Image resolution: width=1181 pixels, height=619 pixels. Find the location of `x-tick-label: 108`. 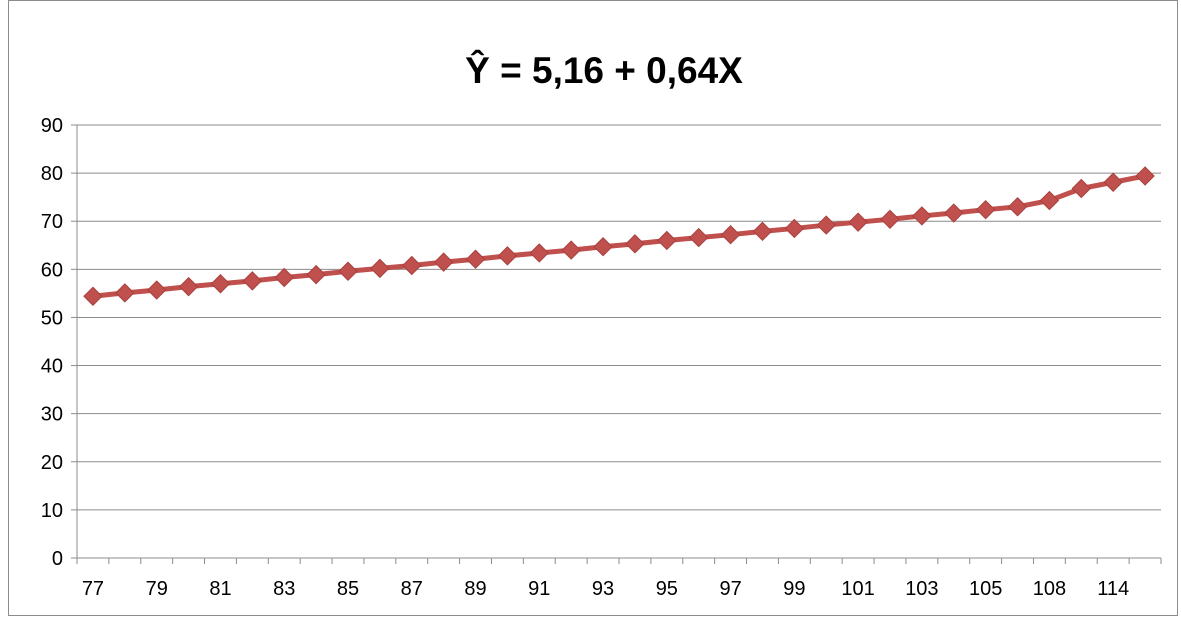

x-tick-label: 108 is located at coordinates (1049, 589).